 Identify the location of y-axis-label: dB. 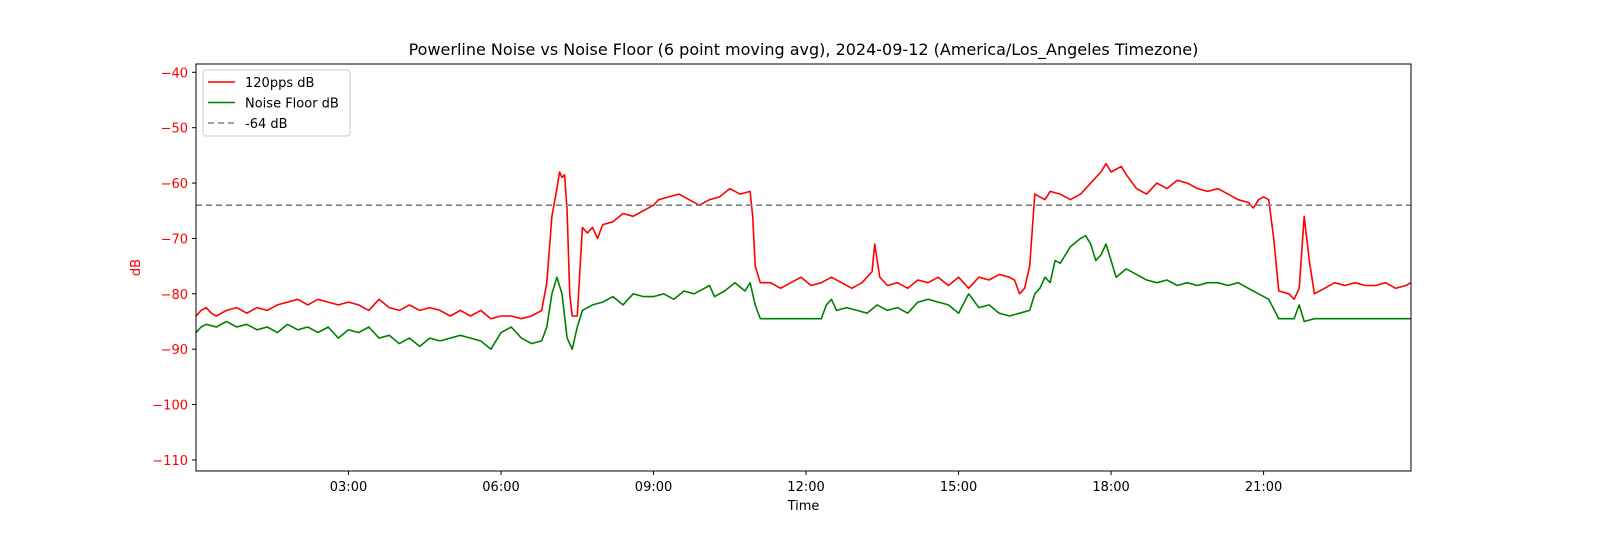
(136, 267).